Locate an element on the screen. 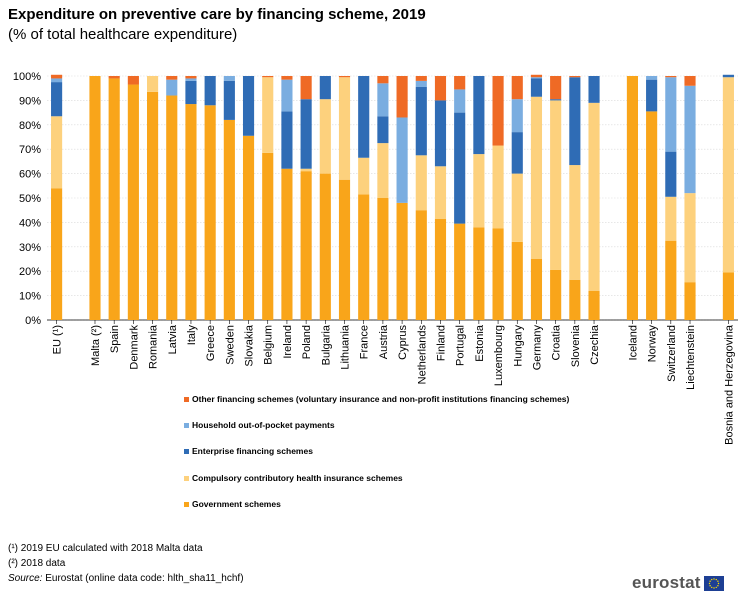 This screenshot has height=599, width=745. x-tick-label: Netherlands is located at coordinates (422, 355).